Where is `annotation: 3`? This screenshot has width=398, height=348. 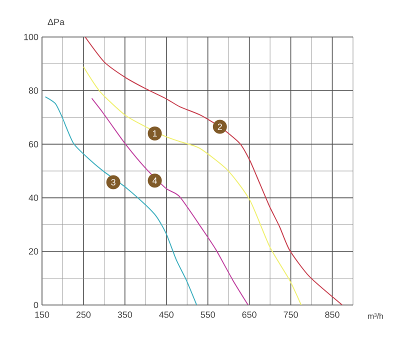 annotation: 3 is located at coordinates (113, 182).